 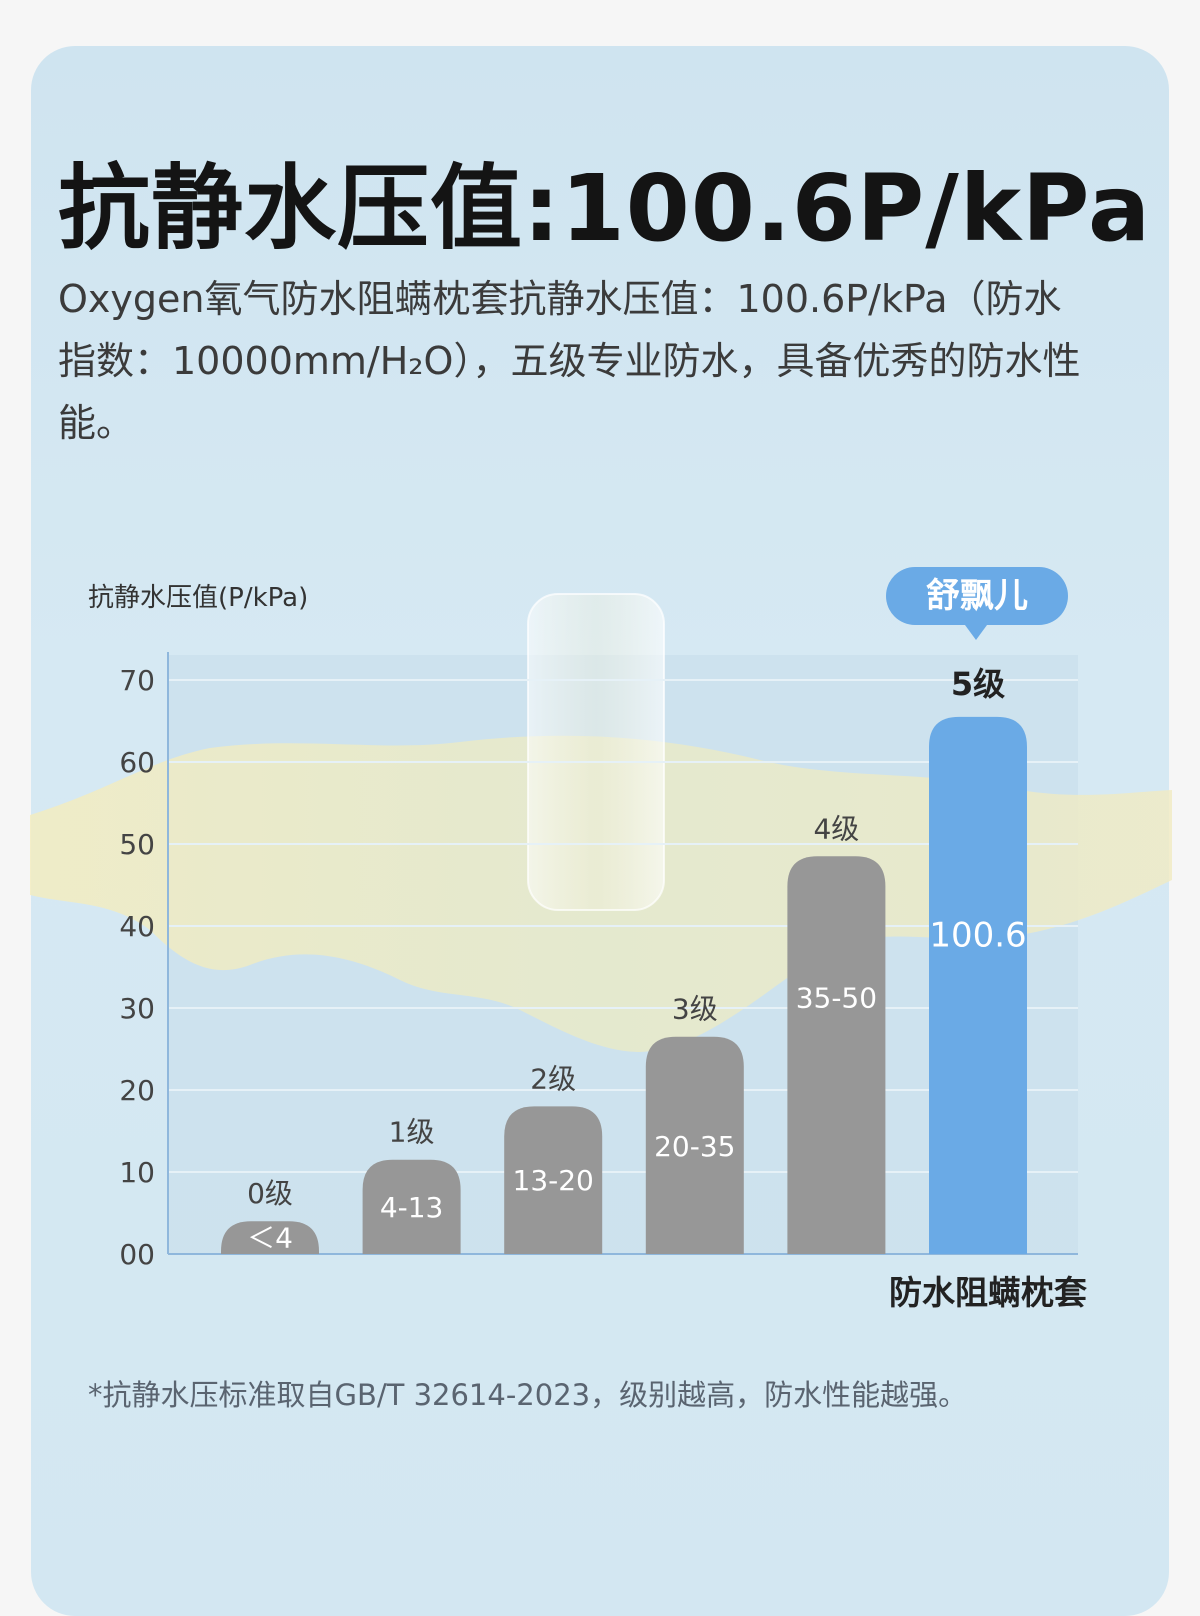 What do you see at coordinates (553, 1078) in the screenshot?
I see `bar-grade-label: 2级` at bounding box center [553, 1078].